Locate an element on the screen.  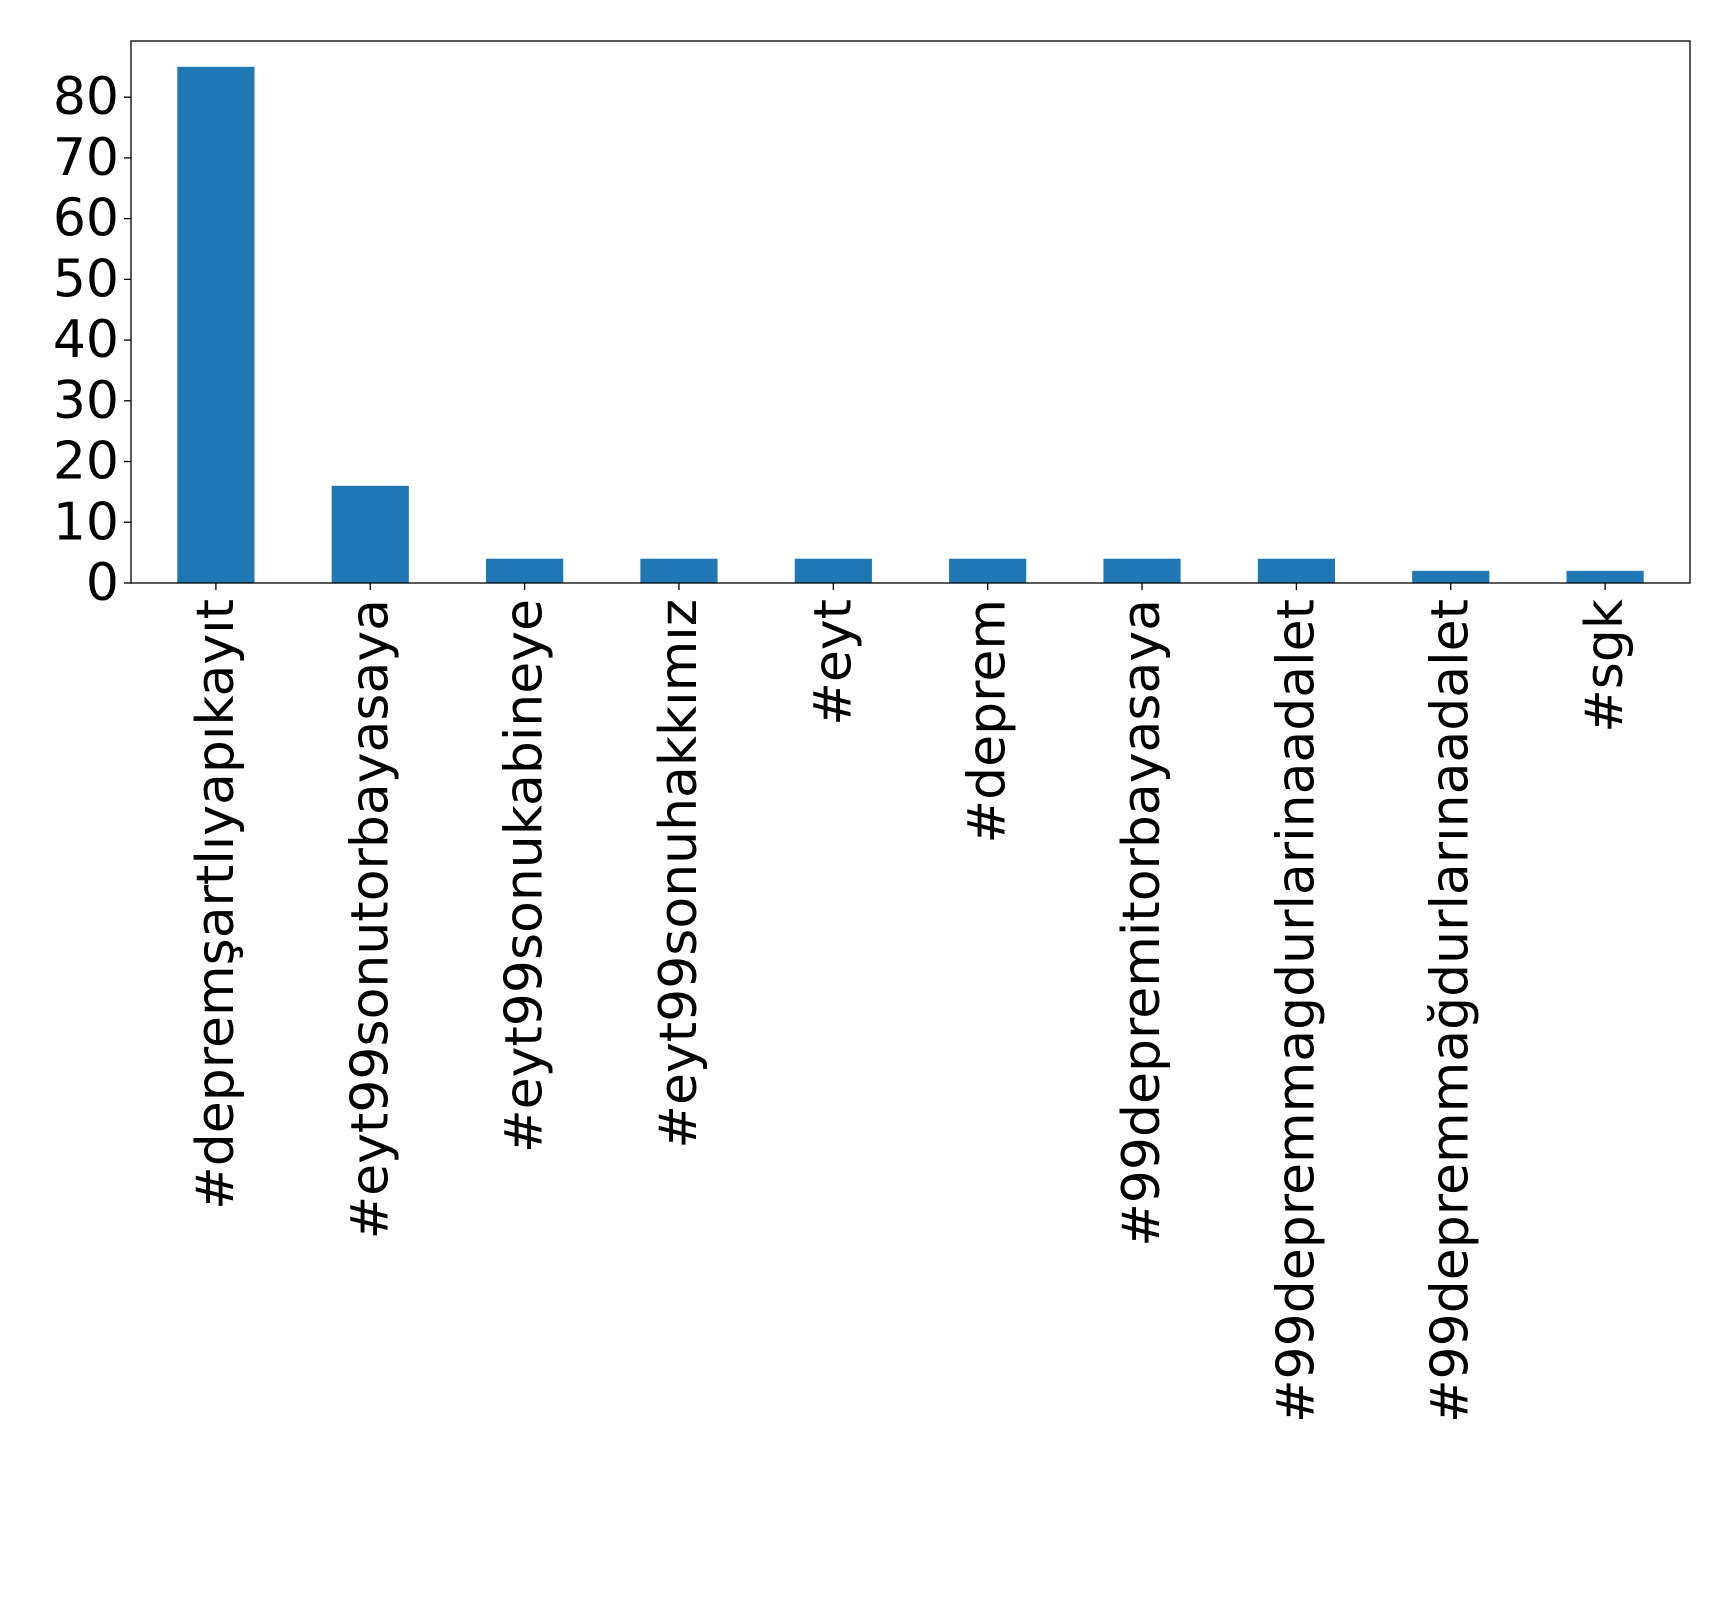
y-tick-label: 0 is located at coordinates (102, 583).